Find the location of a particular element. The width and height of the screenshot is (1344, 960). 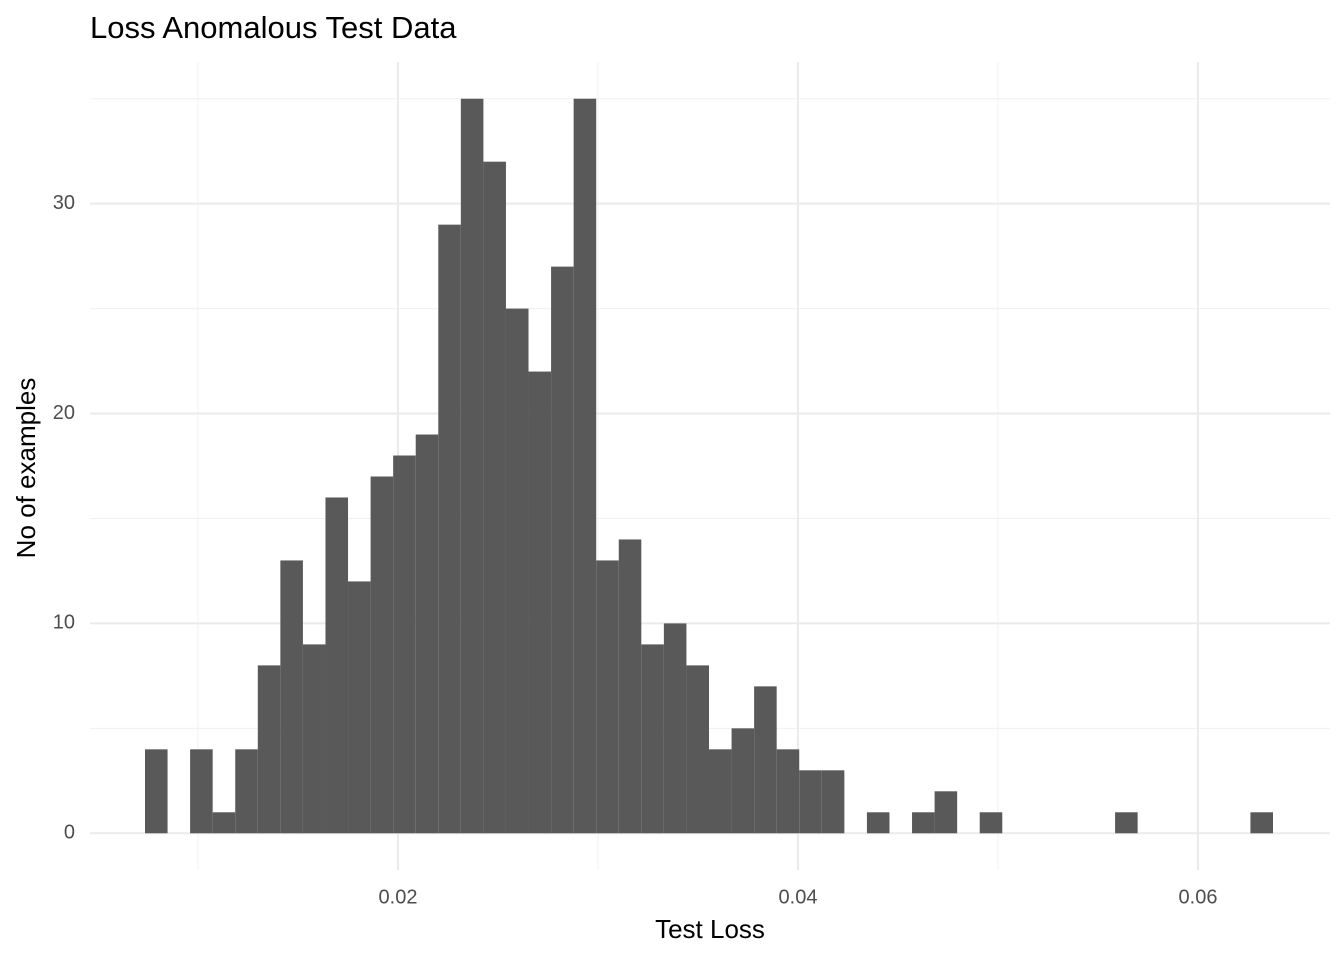

x-tick-label: 0.06 is located at coordinates (1198, 897).